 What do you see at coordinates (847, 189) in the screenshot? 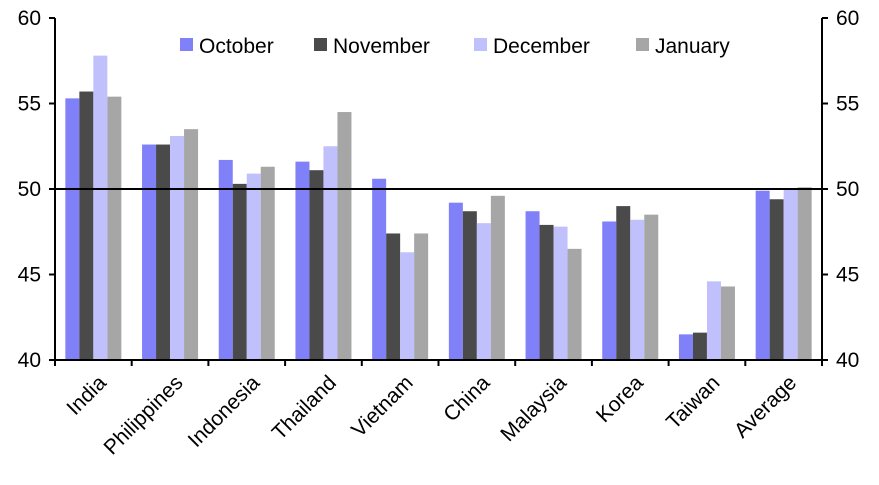
I see `y-tick-label-right: 50` at bounding box center [847, 189].